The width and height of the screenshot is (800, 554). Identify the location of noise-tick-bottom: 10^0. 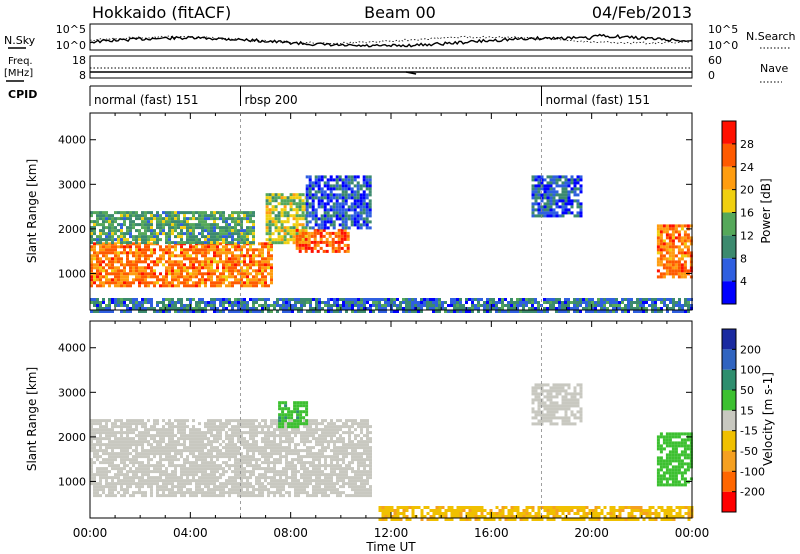
(71, 45).